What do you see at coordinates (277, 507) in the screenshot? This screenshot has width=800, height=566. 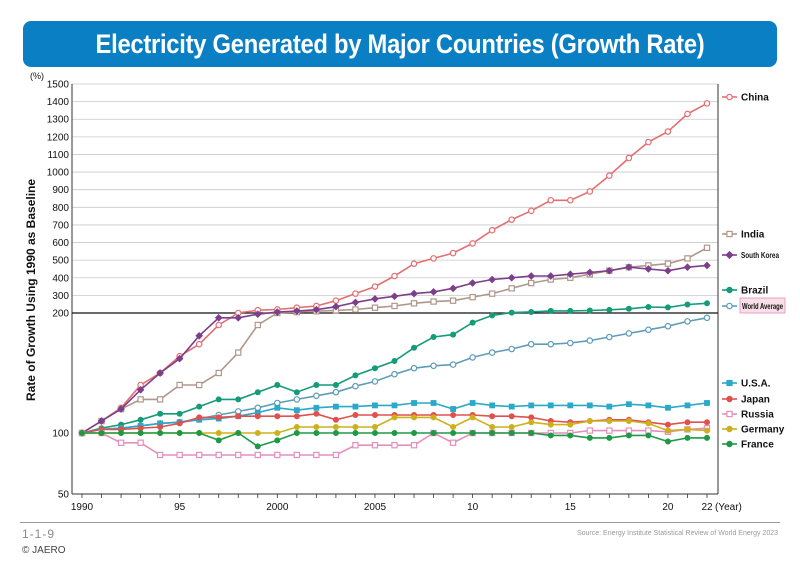 I see `x-tick-label: 2000` at bounding box center [277, 507].